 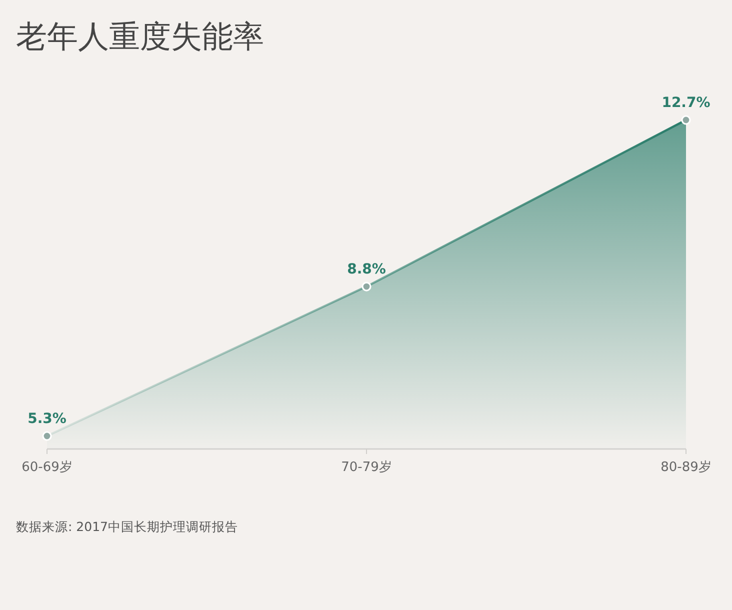 I want to click on x-tick-label: 70-79岁, so click(x=366, y=467).